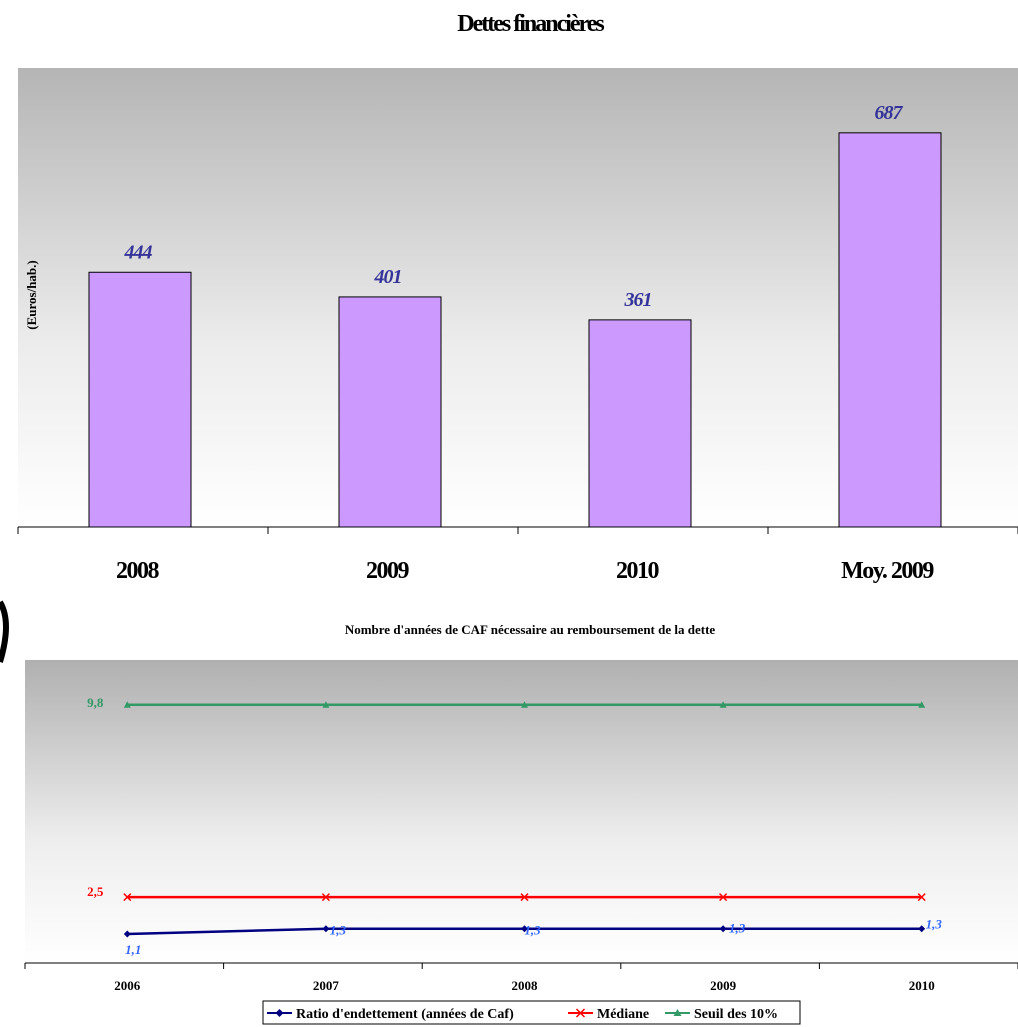 The height and width of the screenshot is (1027, 1018). Describe the element at coordinates (517, 555) in the screenshot. I see `bar-chart-x-ticks: 2008 2009 2010 Moy. 2009` at that location.